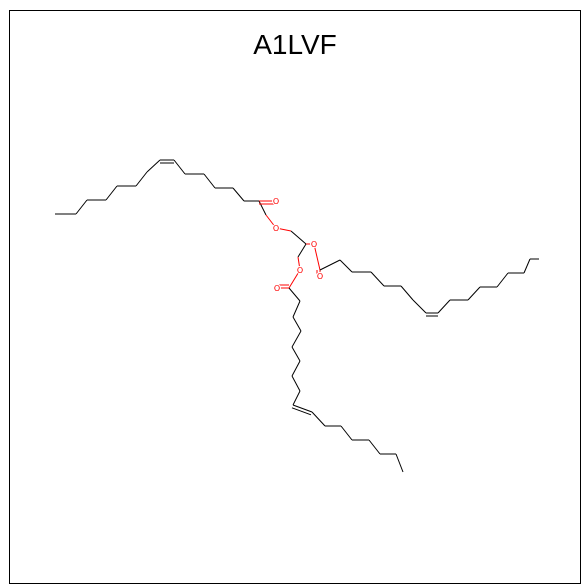  What do you see at coordinates (295, 44) in the screenshot?
I see `compound-title: A1LVF` at bounding box center [295, 44].